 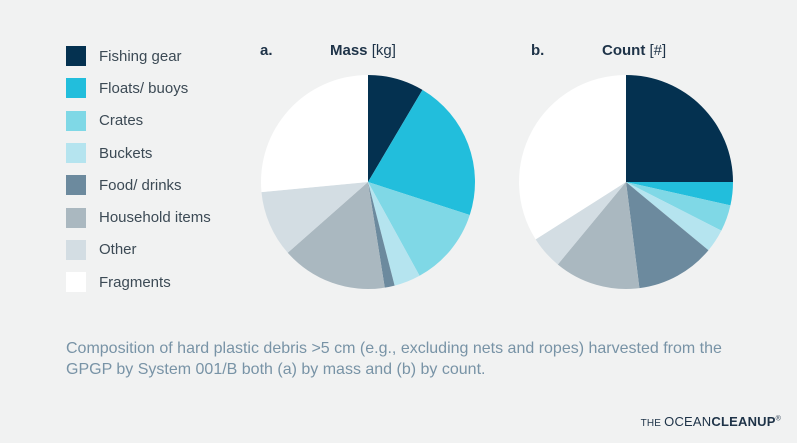 I want to click on legend-item-fragments: Fragments, so click(x=138, y=282).